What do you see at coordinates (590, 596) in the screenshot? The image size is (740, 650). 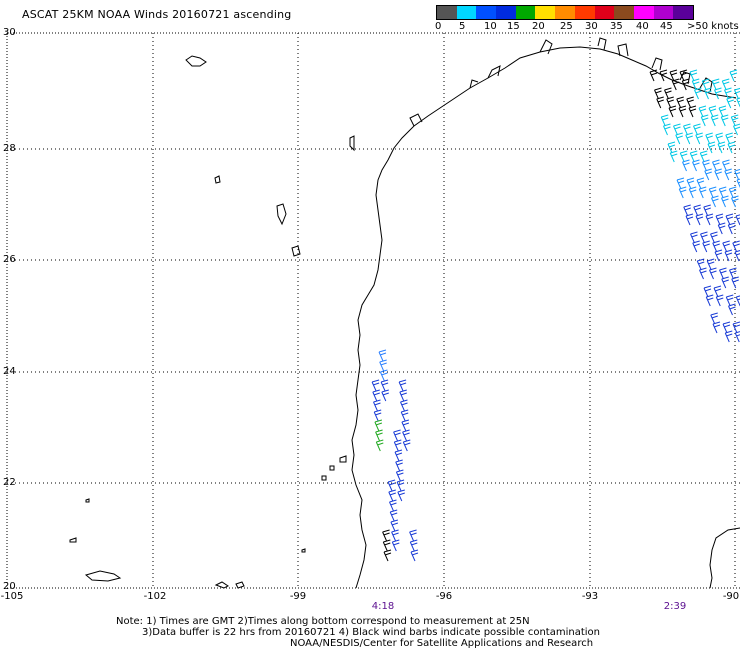 I see `lon-label-93: -93` at bounding box center [590, 596].